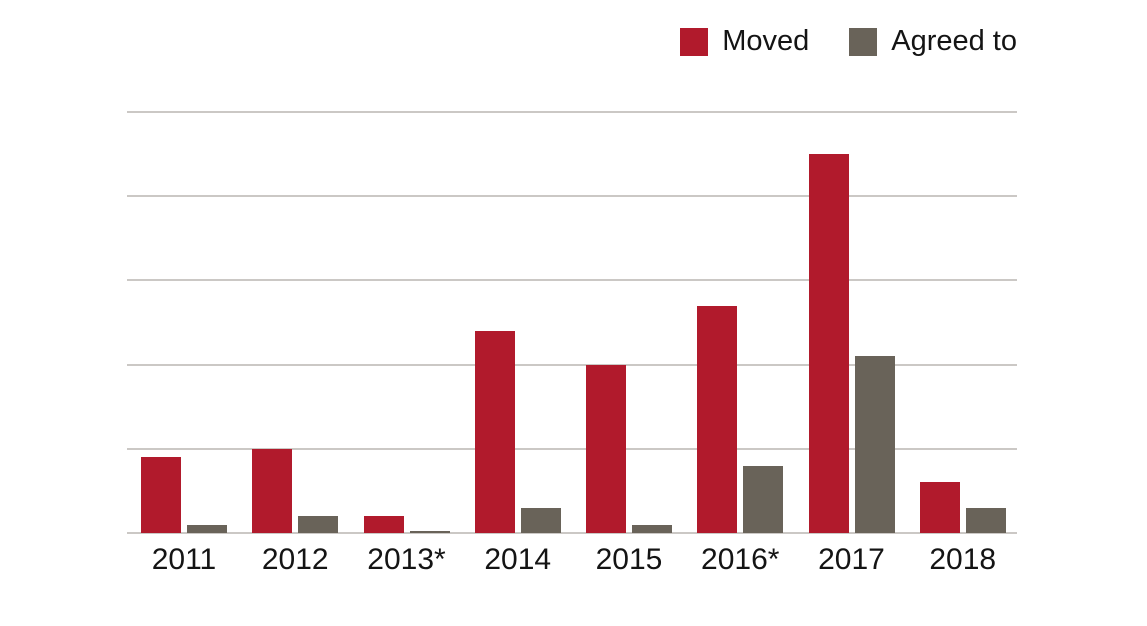 The width and height of the screenshot is (1147, 626). What do you see at coordinates (318, 524) in the screenshot?
I see `bar-agreed-to-2012` at bounding box center [318, 524].